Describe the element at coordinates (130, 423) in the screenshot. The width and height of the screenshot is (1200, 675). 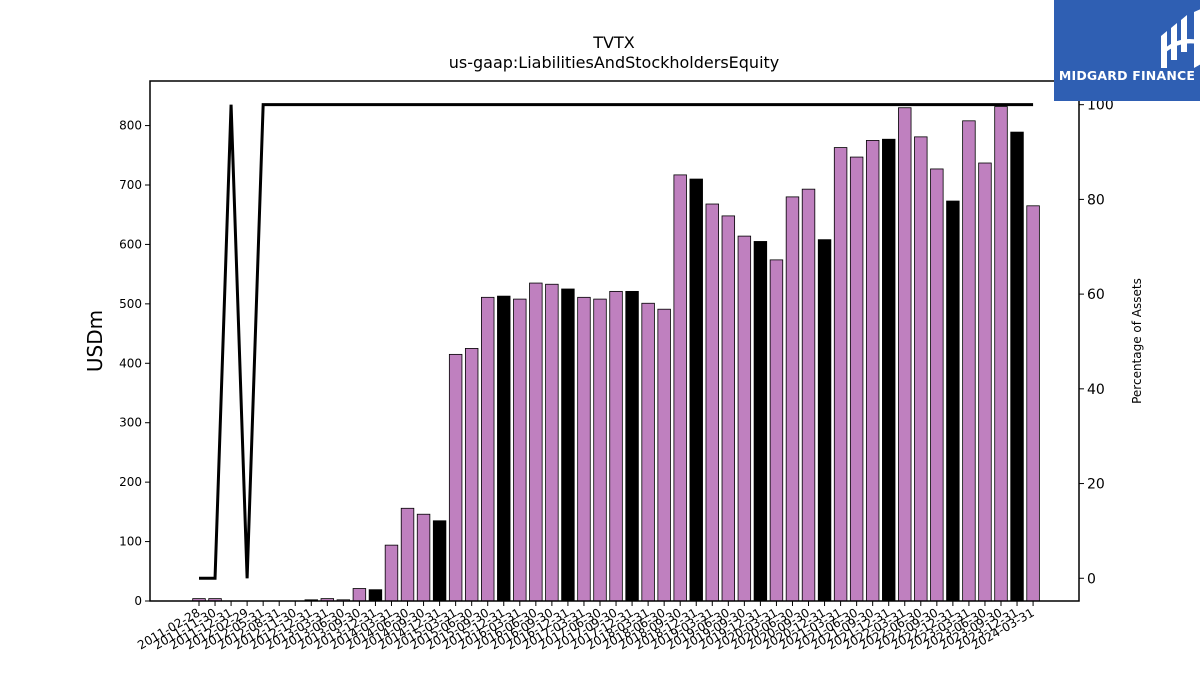
I see `y-left-tick-label: 300` at that location.